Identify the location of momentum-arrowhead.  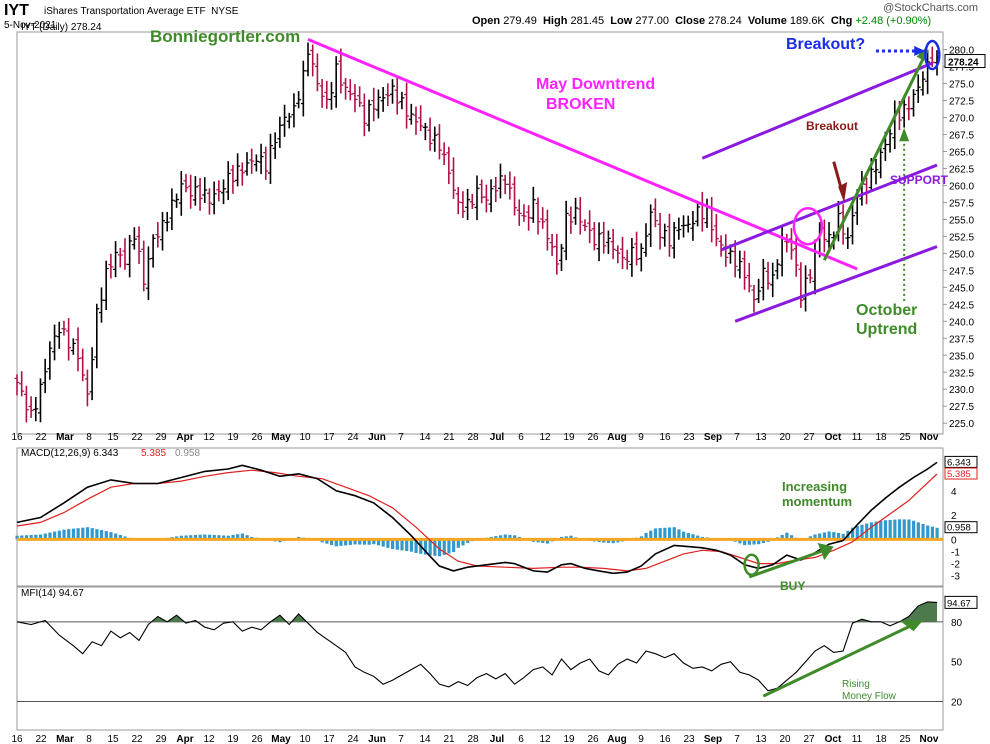
(825, 551).